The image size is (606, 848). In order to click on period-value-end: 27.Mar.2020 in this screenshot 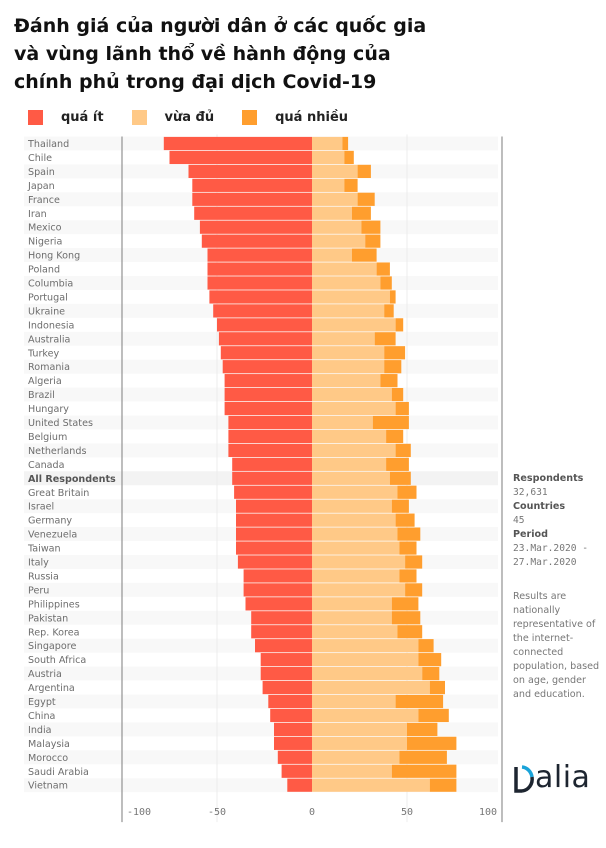, I will do `click(545, 562)`.